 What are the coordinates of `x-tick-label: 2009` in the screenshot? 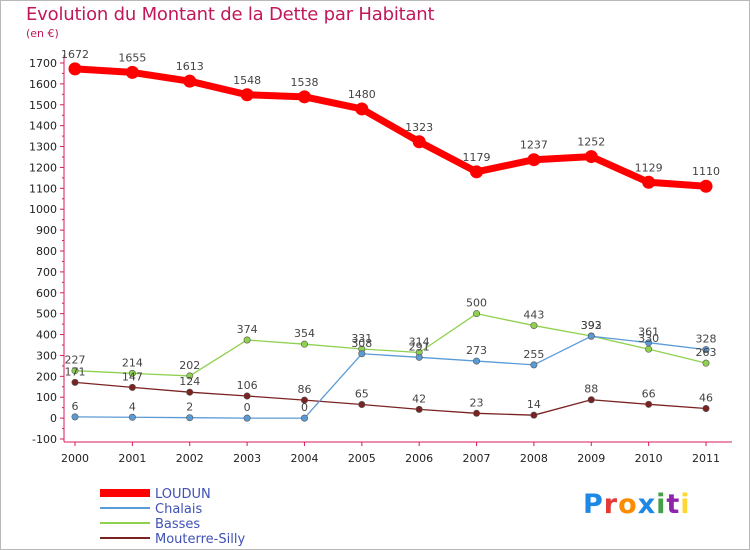 It's located at (591, 458).